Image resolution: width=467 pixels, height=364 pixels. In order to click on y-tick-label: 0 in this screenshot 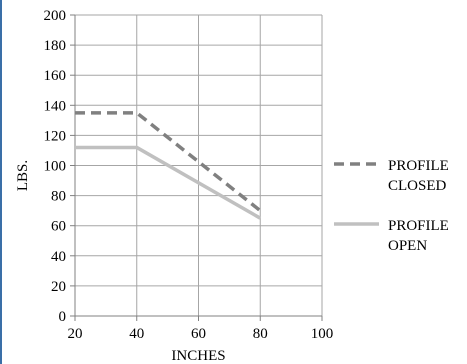, I will do `click(63, 317)`.